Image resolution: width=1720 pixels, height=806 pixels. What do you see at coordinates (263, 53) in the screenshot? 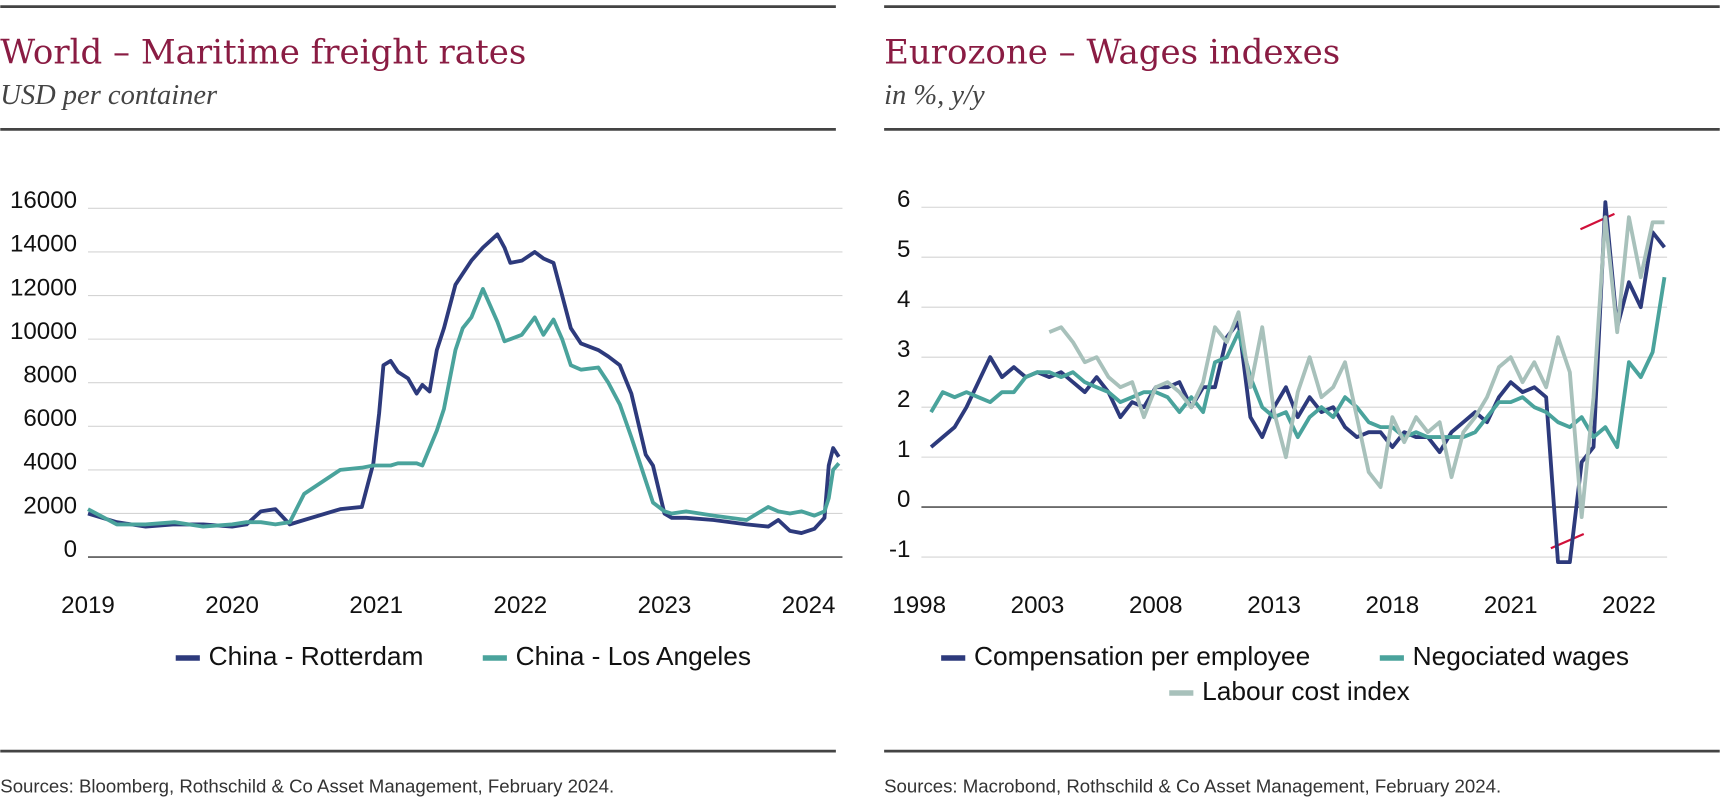
I see `chart-title: World – Maritime freight rates` at bounding box center [263, 53].